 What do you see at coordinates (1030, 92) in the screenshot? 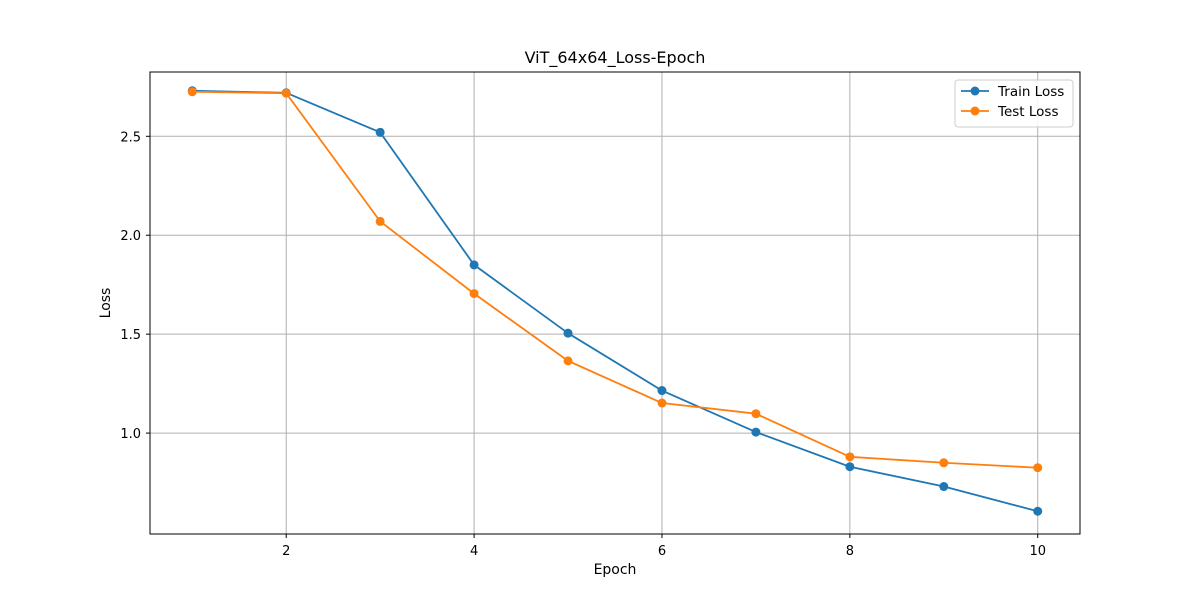
I see `legend-label: Train Loss` at bounding box center [1030, 92].